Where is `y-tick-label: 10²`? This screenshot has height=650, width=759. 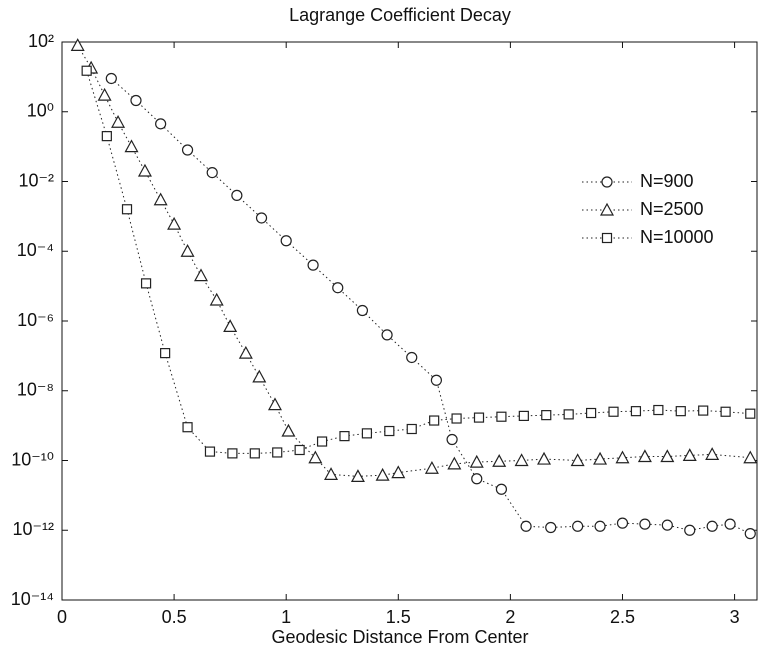 y-tick-label: 10² is located at coordinates (41, 41).